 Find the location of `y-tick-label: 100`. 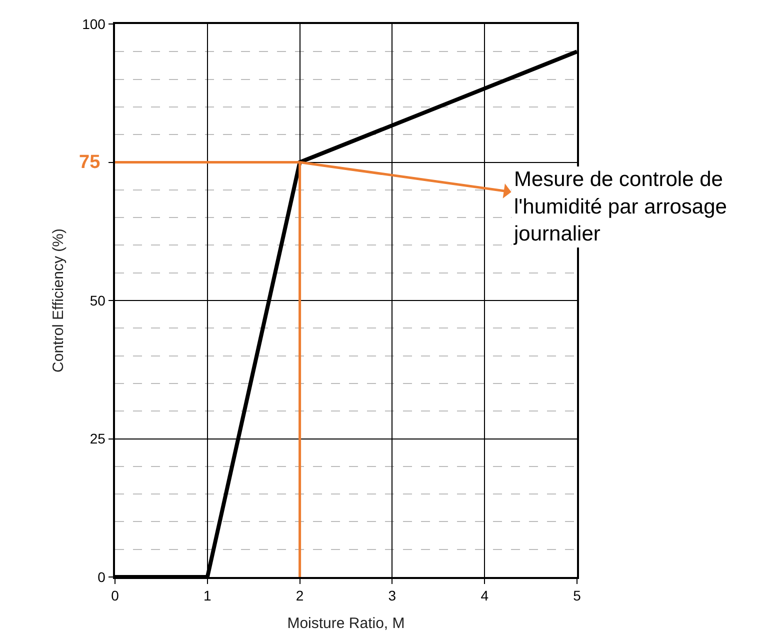

y-tick-label: 100 is located at coordinates (94, 24).